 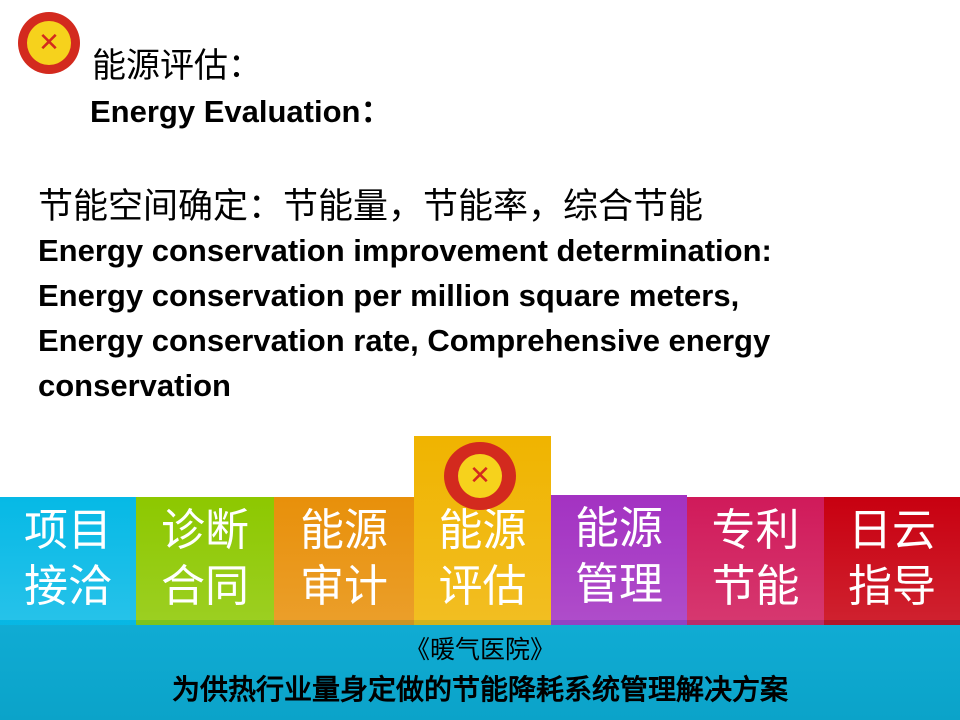 What do you see at coordinates (482, 586) in the screenshot?
I see `tile-label: 评估` at bounding box center [482, 586].